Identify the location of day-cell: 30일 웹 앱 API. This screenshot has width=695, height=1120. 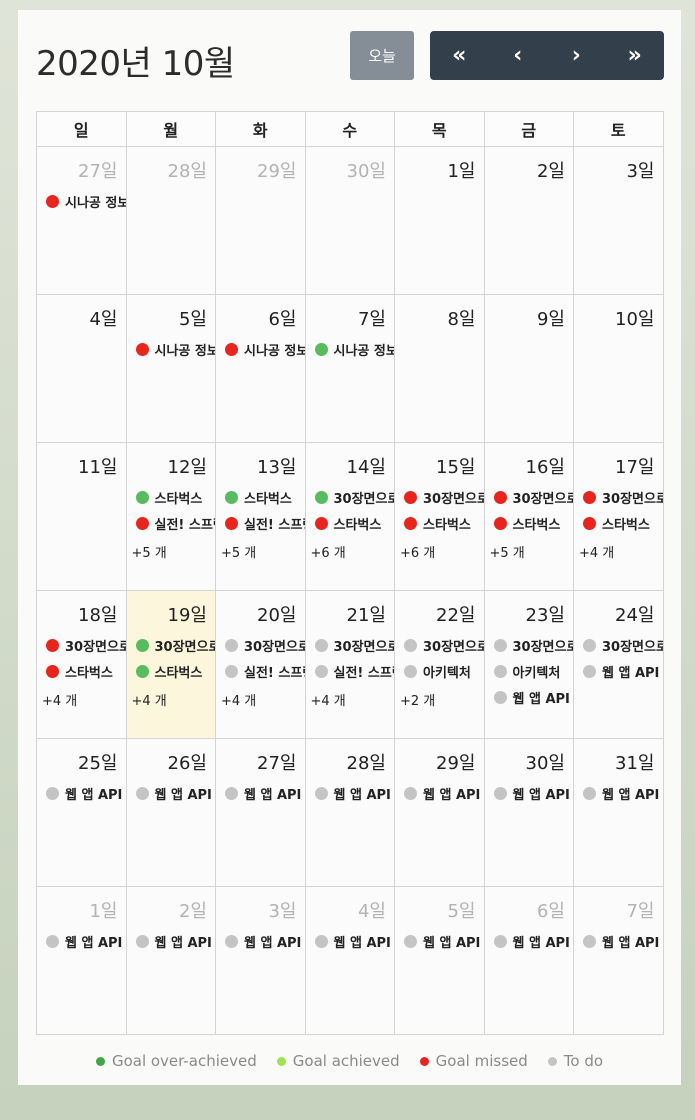
(529, 813).